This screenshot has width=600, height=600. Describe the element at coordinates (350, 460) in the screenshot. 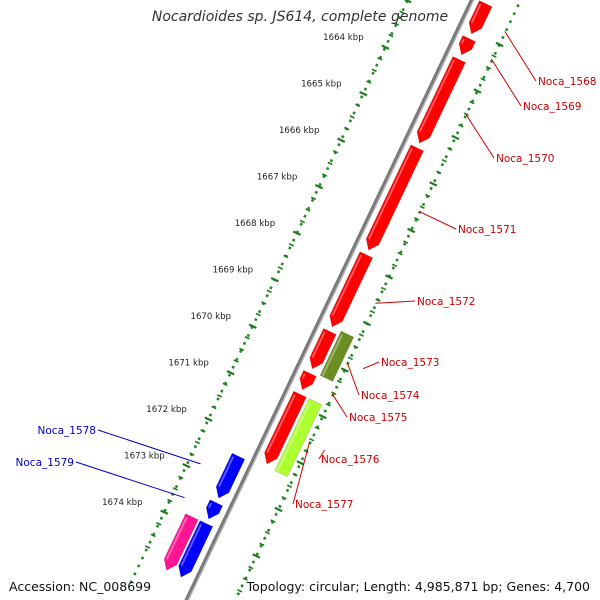

I see `gene-label: Noca_1576` at that location.